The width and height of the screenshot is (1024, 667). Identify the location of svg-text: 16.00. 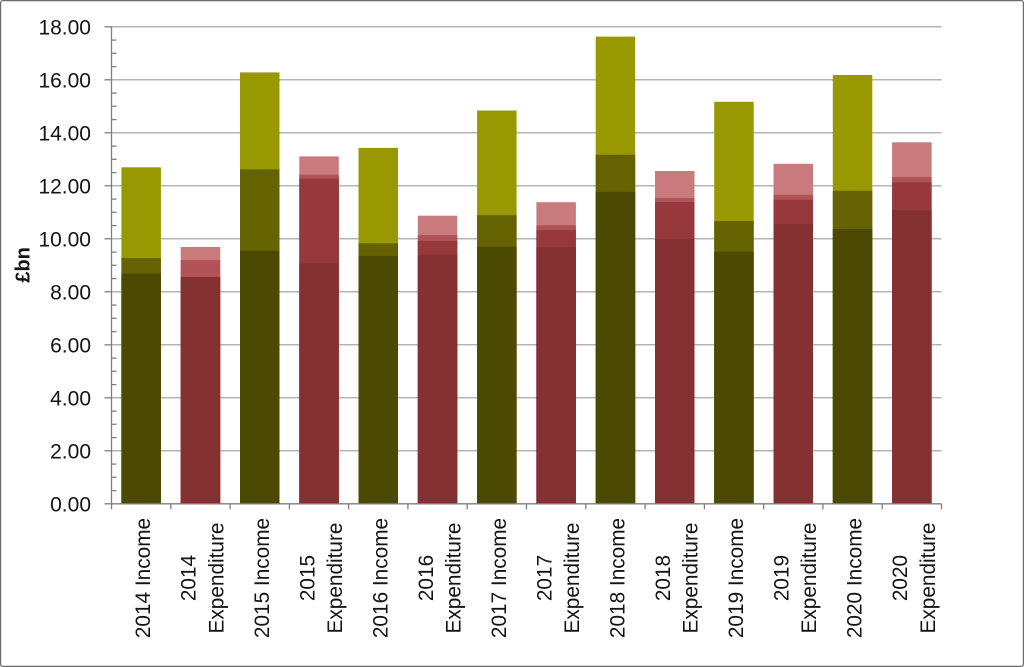
(64, 80).